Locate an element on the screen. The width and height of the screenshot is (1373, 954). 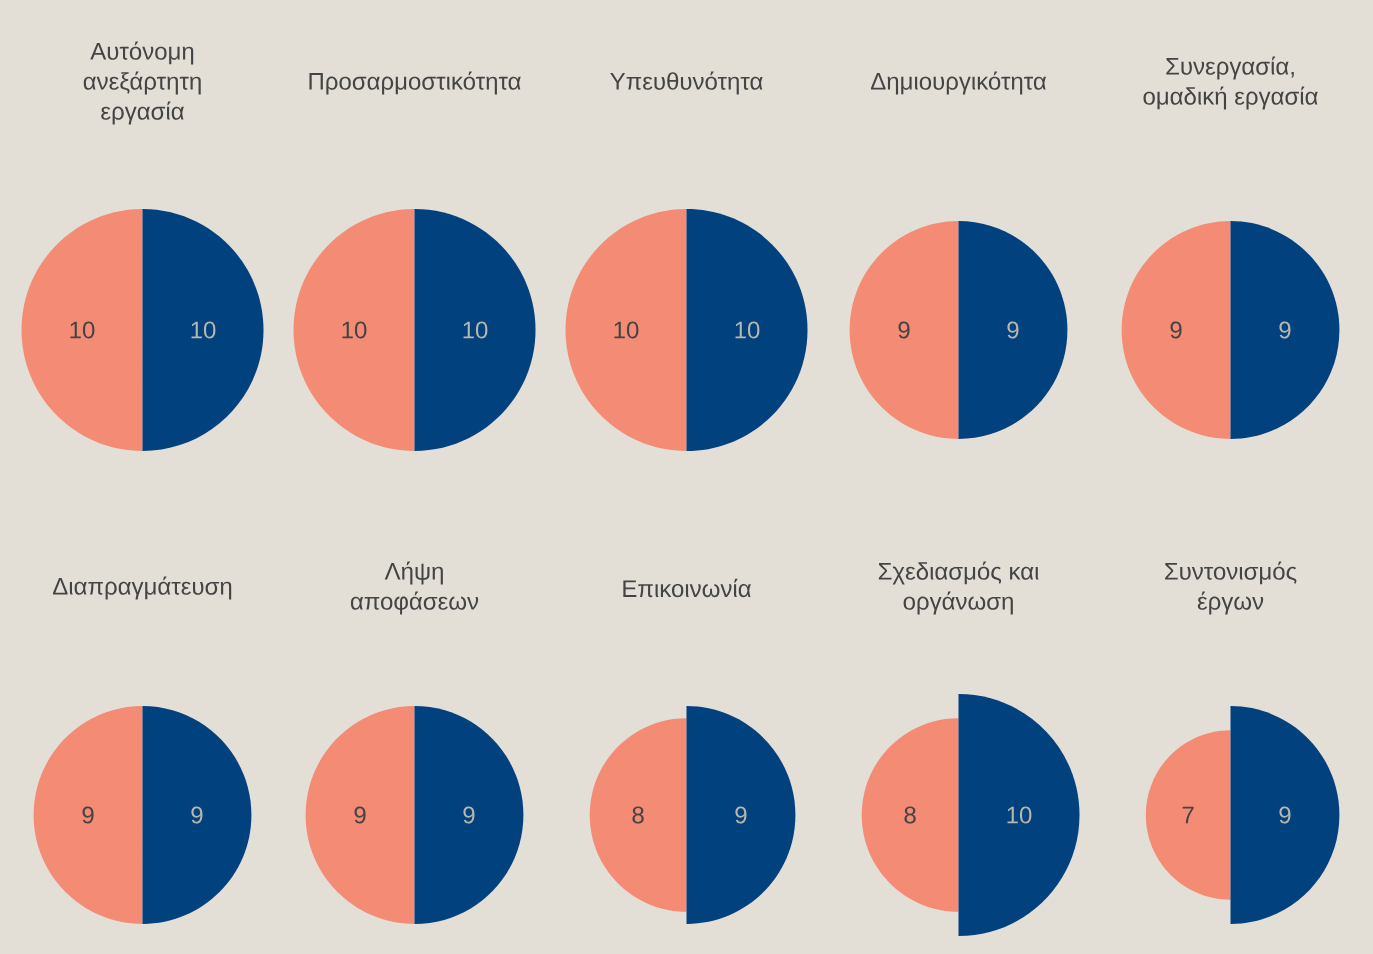
category-label: Αυτόνομη ανεξάρτητη εργασία is located at coordinates (142, 83).